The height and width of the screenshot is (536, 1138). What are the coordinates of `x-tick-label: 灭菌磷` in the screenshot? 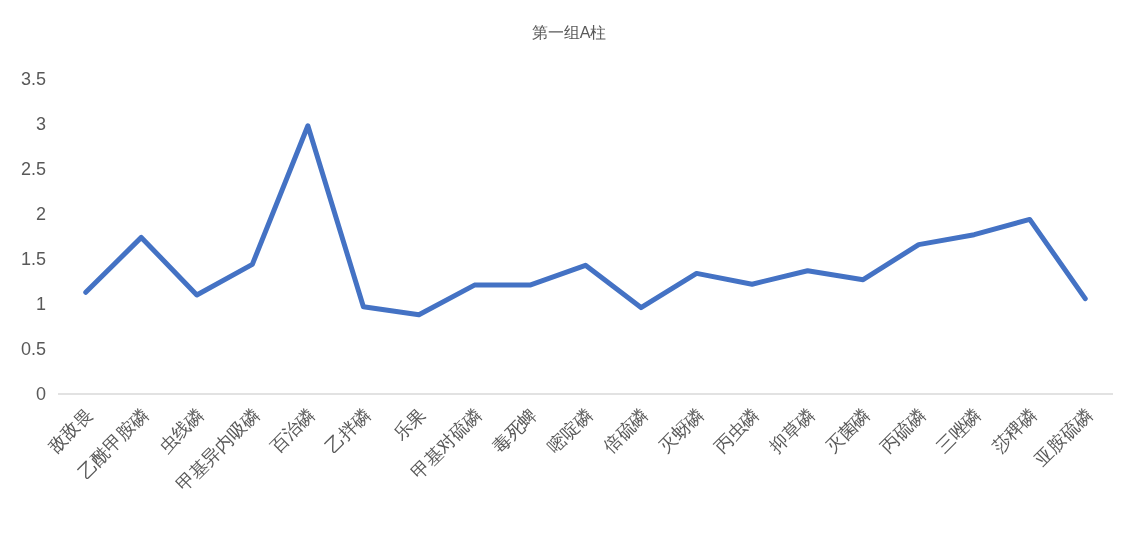 It's located at (847, 431).